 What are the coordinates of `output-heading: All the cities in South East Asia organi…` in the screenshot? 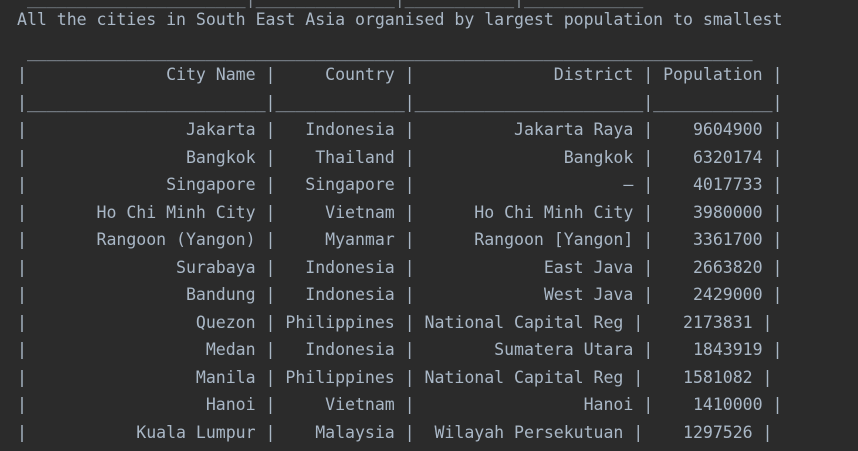 It's located at (400, 19).